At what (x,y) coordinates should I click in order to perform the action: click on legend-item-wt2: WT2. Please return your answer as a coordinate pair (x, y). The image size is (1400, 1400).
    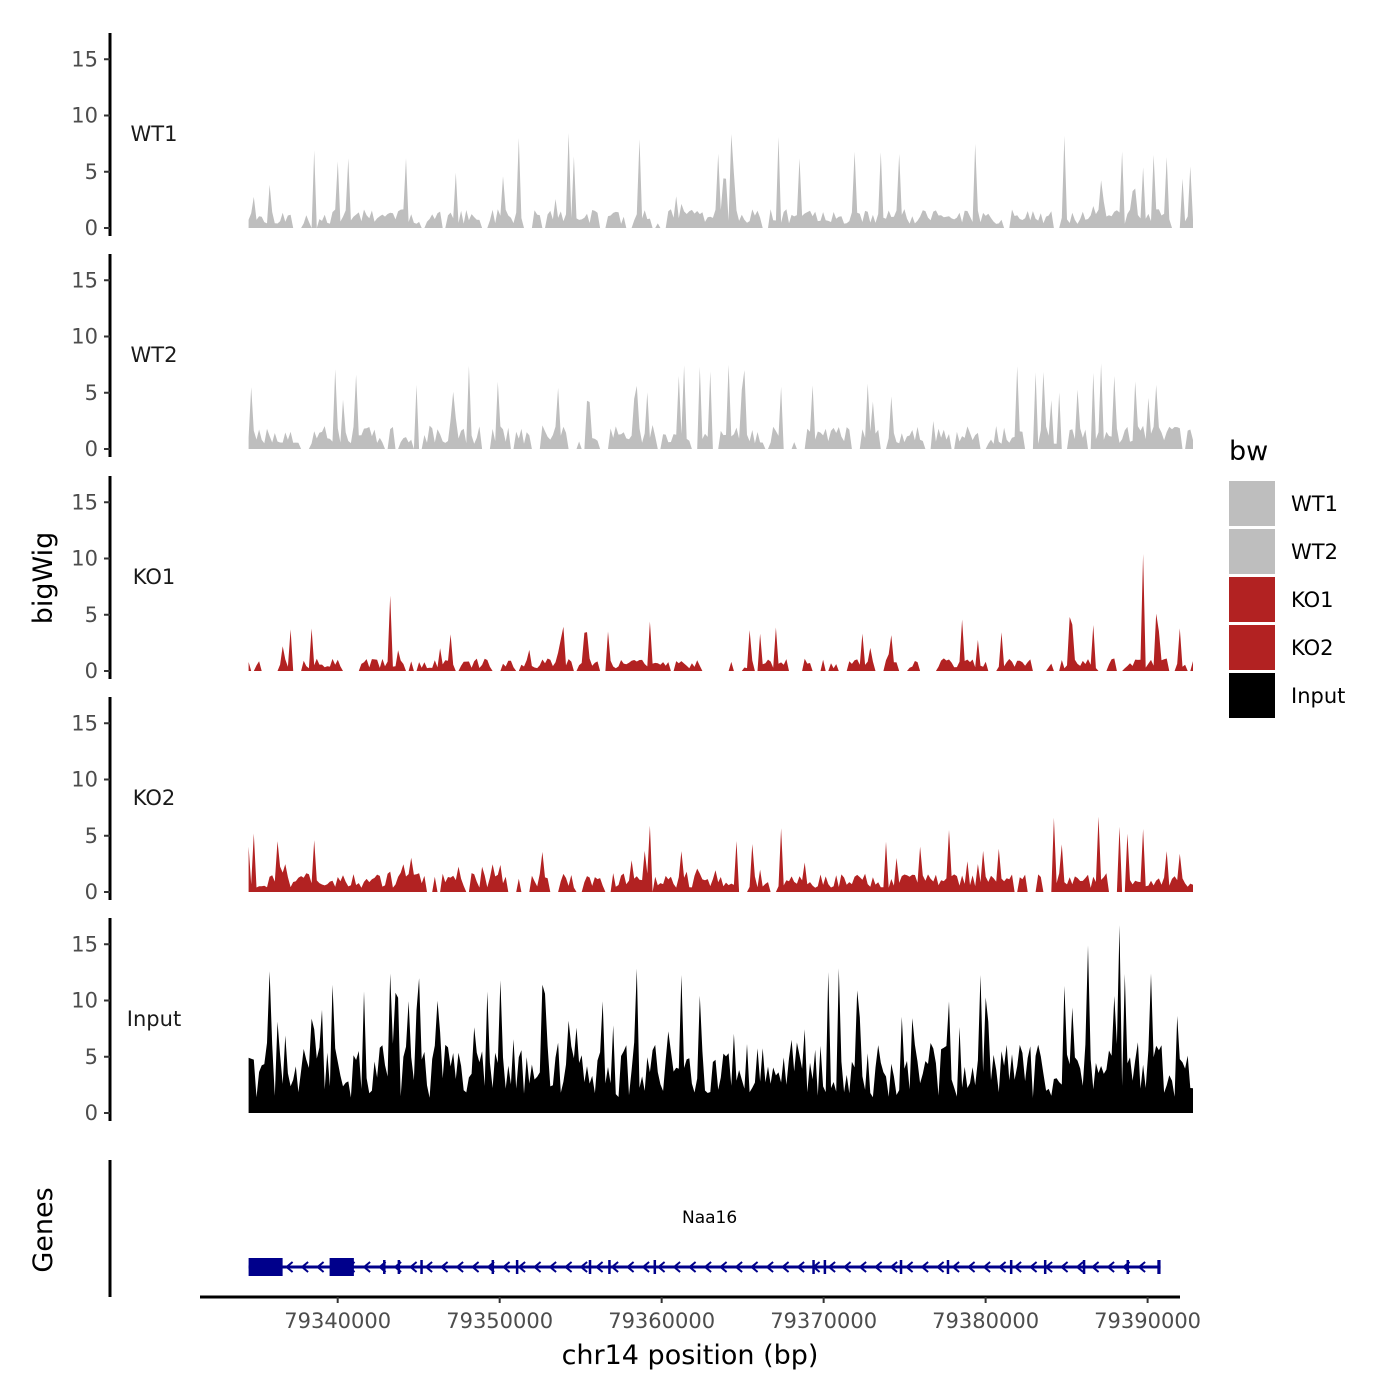
    Looking at the image, I should click on (1283, 551).